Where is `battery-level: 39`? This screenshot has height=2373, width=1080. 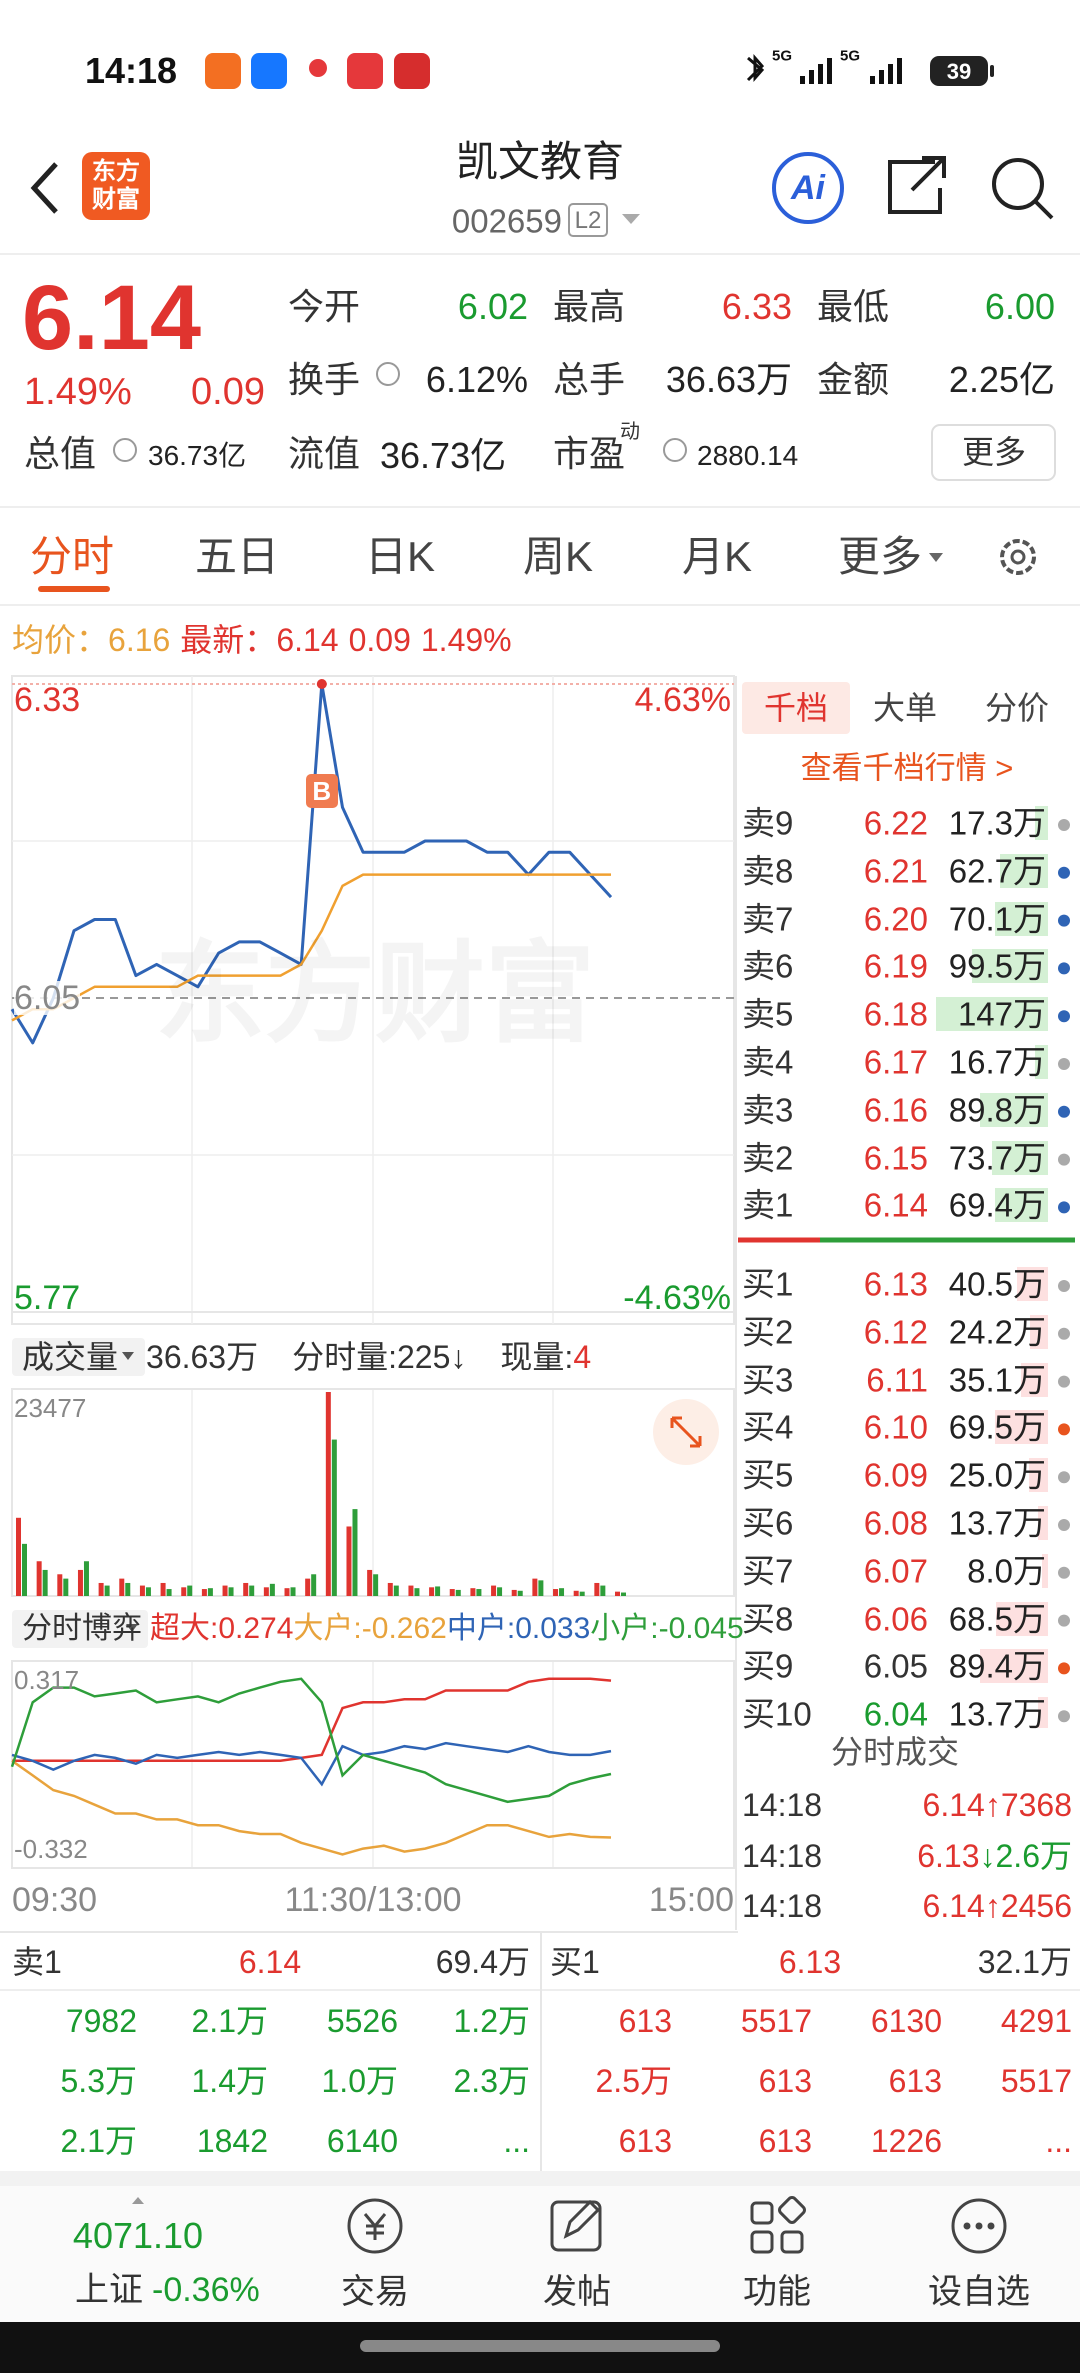 battery-level: 39 is located at coordinates (959, 71).